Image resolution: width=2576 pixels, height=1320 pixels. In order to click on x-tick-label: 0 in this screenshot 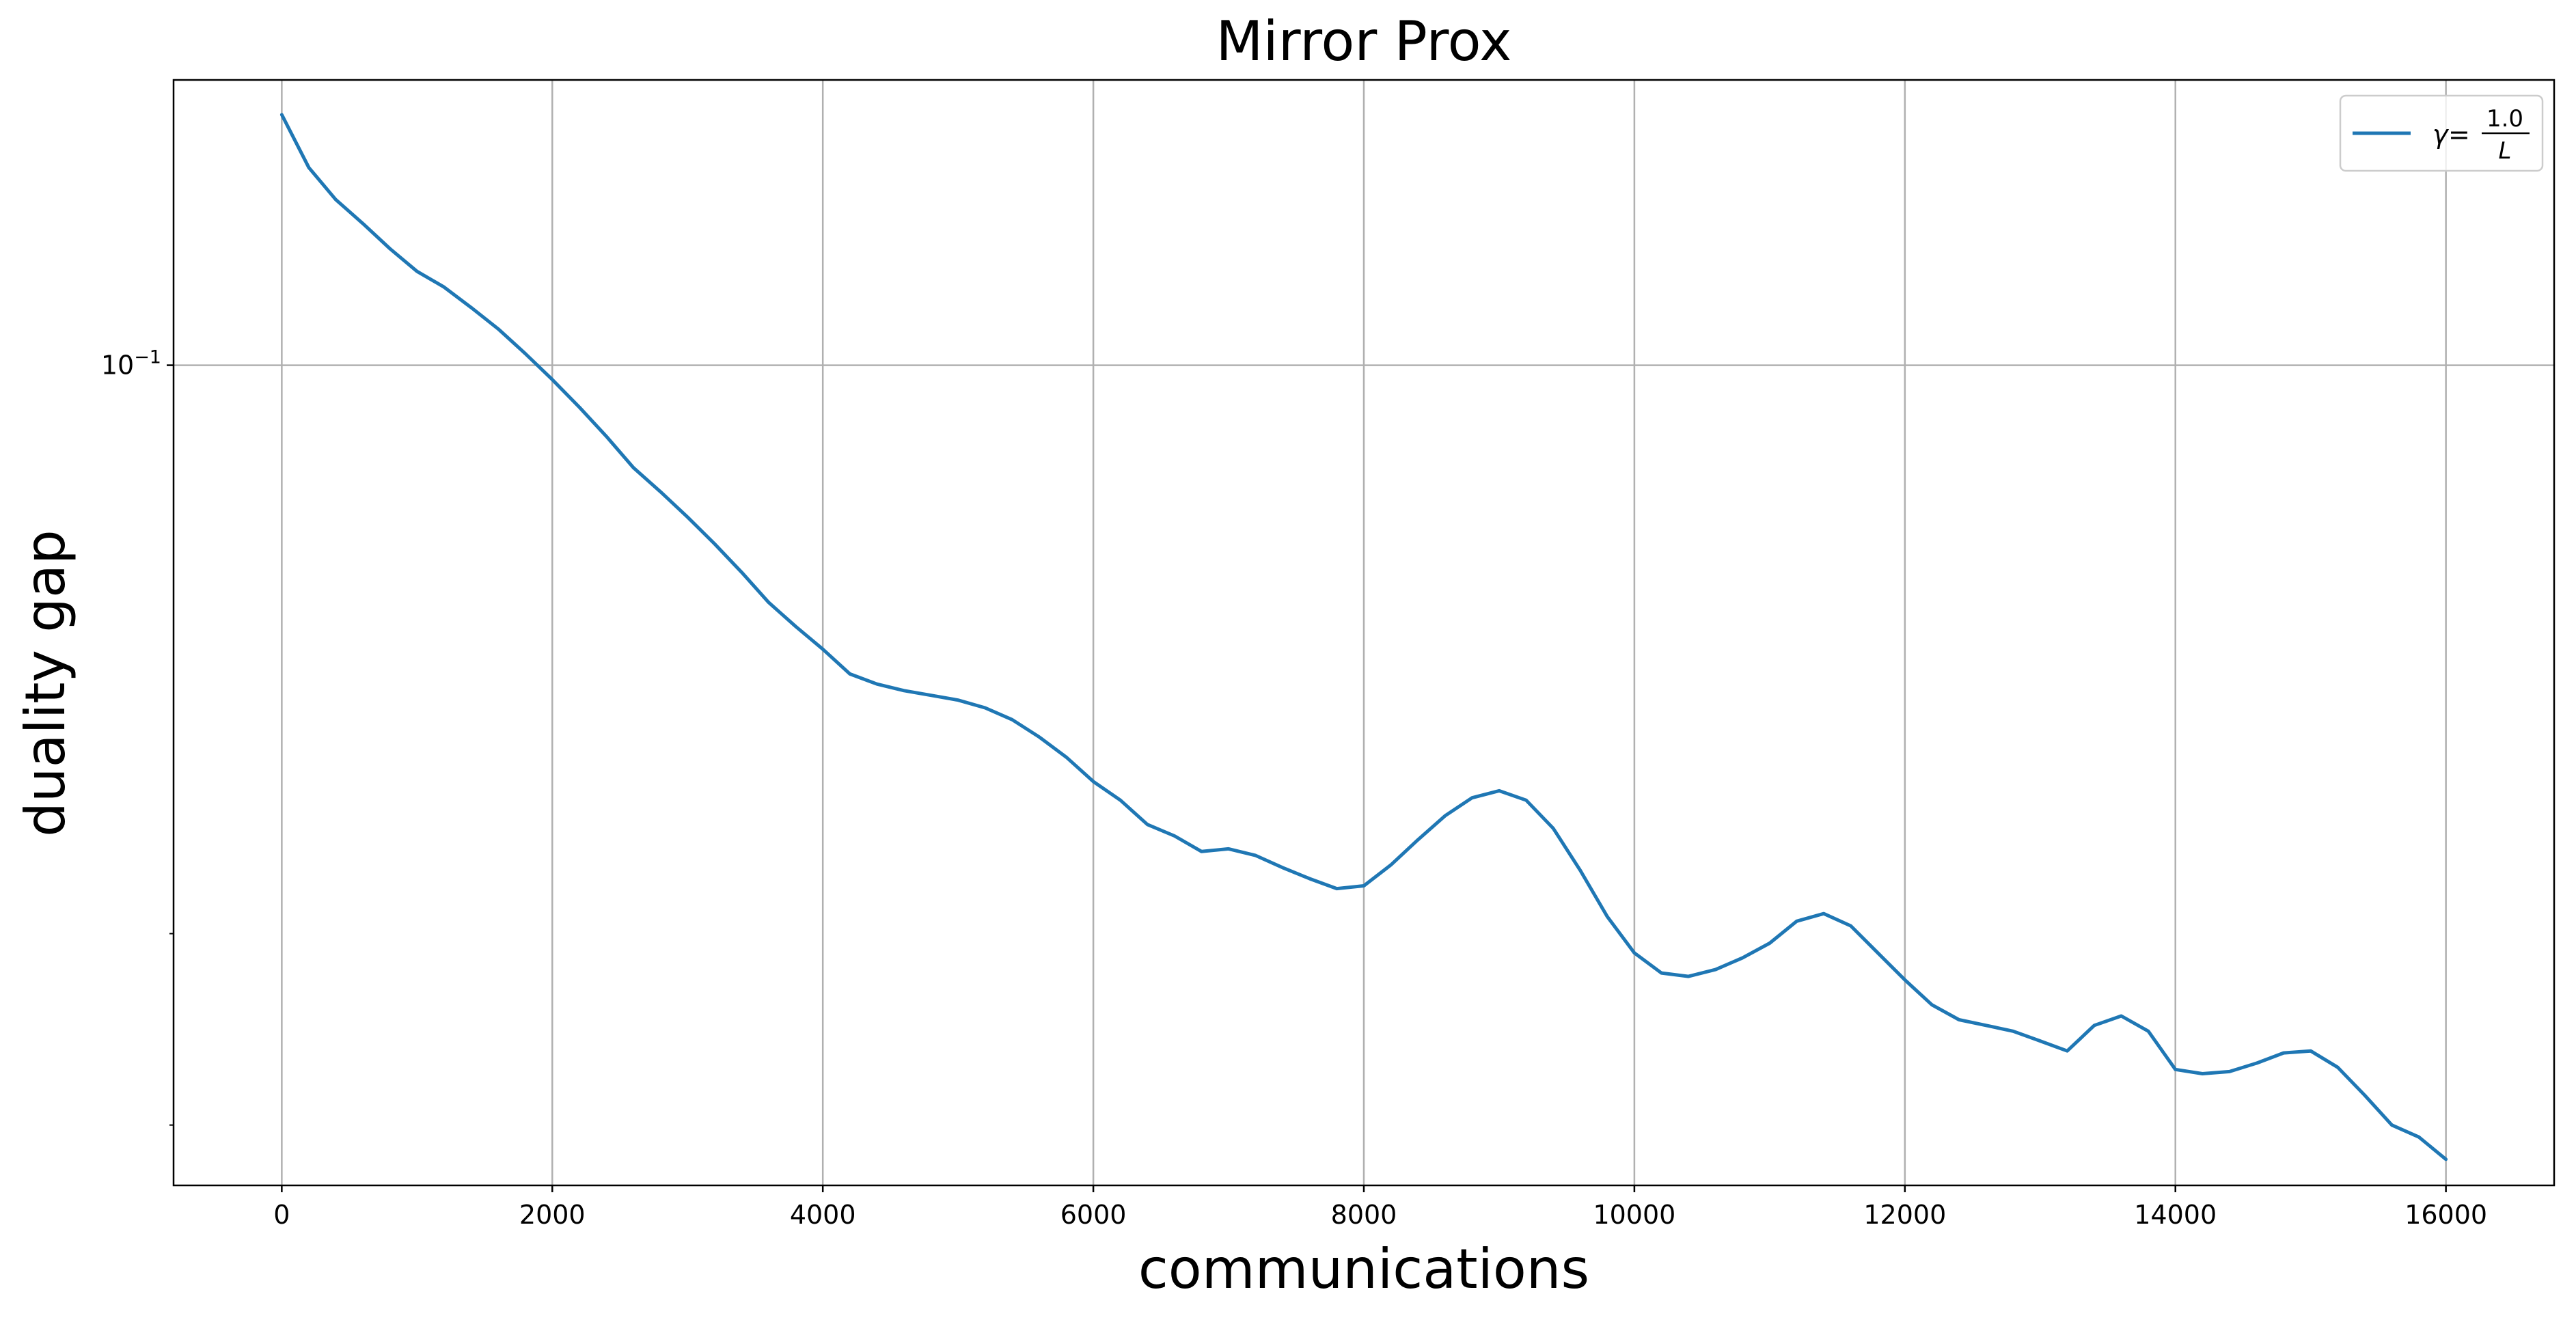, I will do `click(281, 1215)`.